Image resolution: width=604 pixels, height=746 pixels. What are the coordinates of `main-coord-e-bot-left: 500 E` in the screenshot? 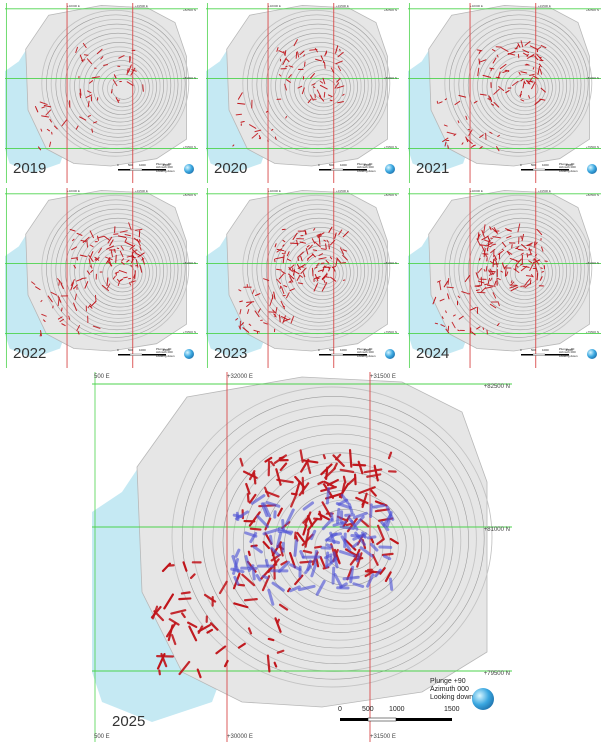 It's located at (102, 737).